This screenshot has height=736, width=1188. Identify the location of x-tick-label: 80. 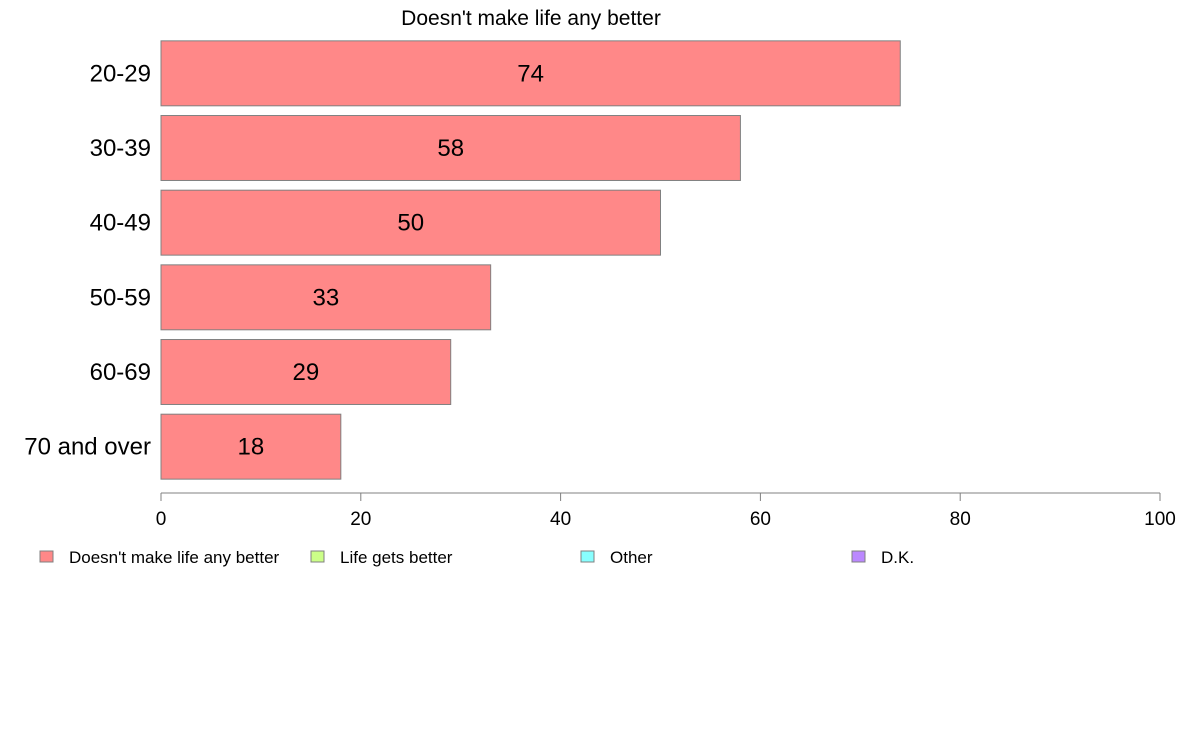
(960, 519).